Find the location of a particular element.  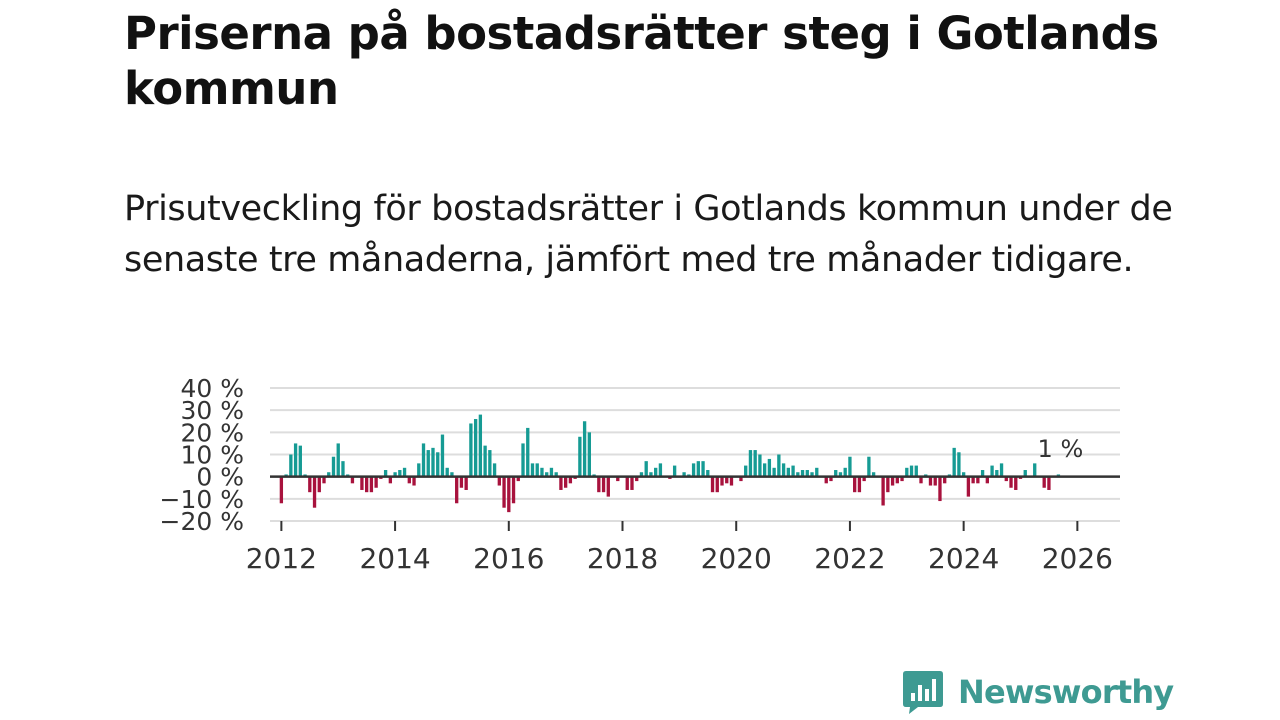

y-tick-label: 0 % is located at coordinates (220, 477).